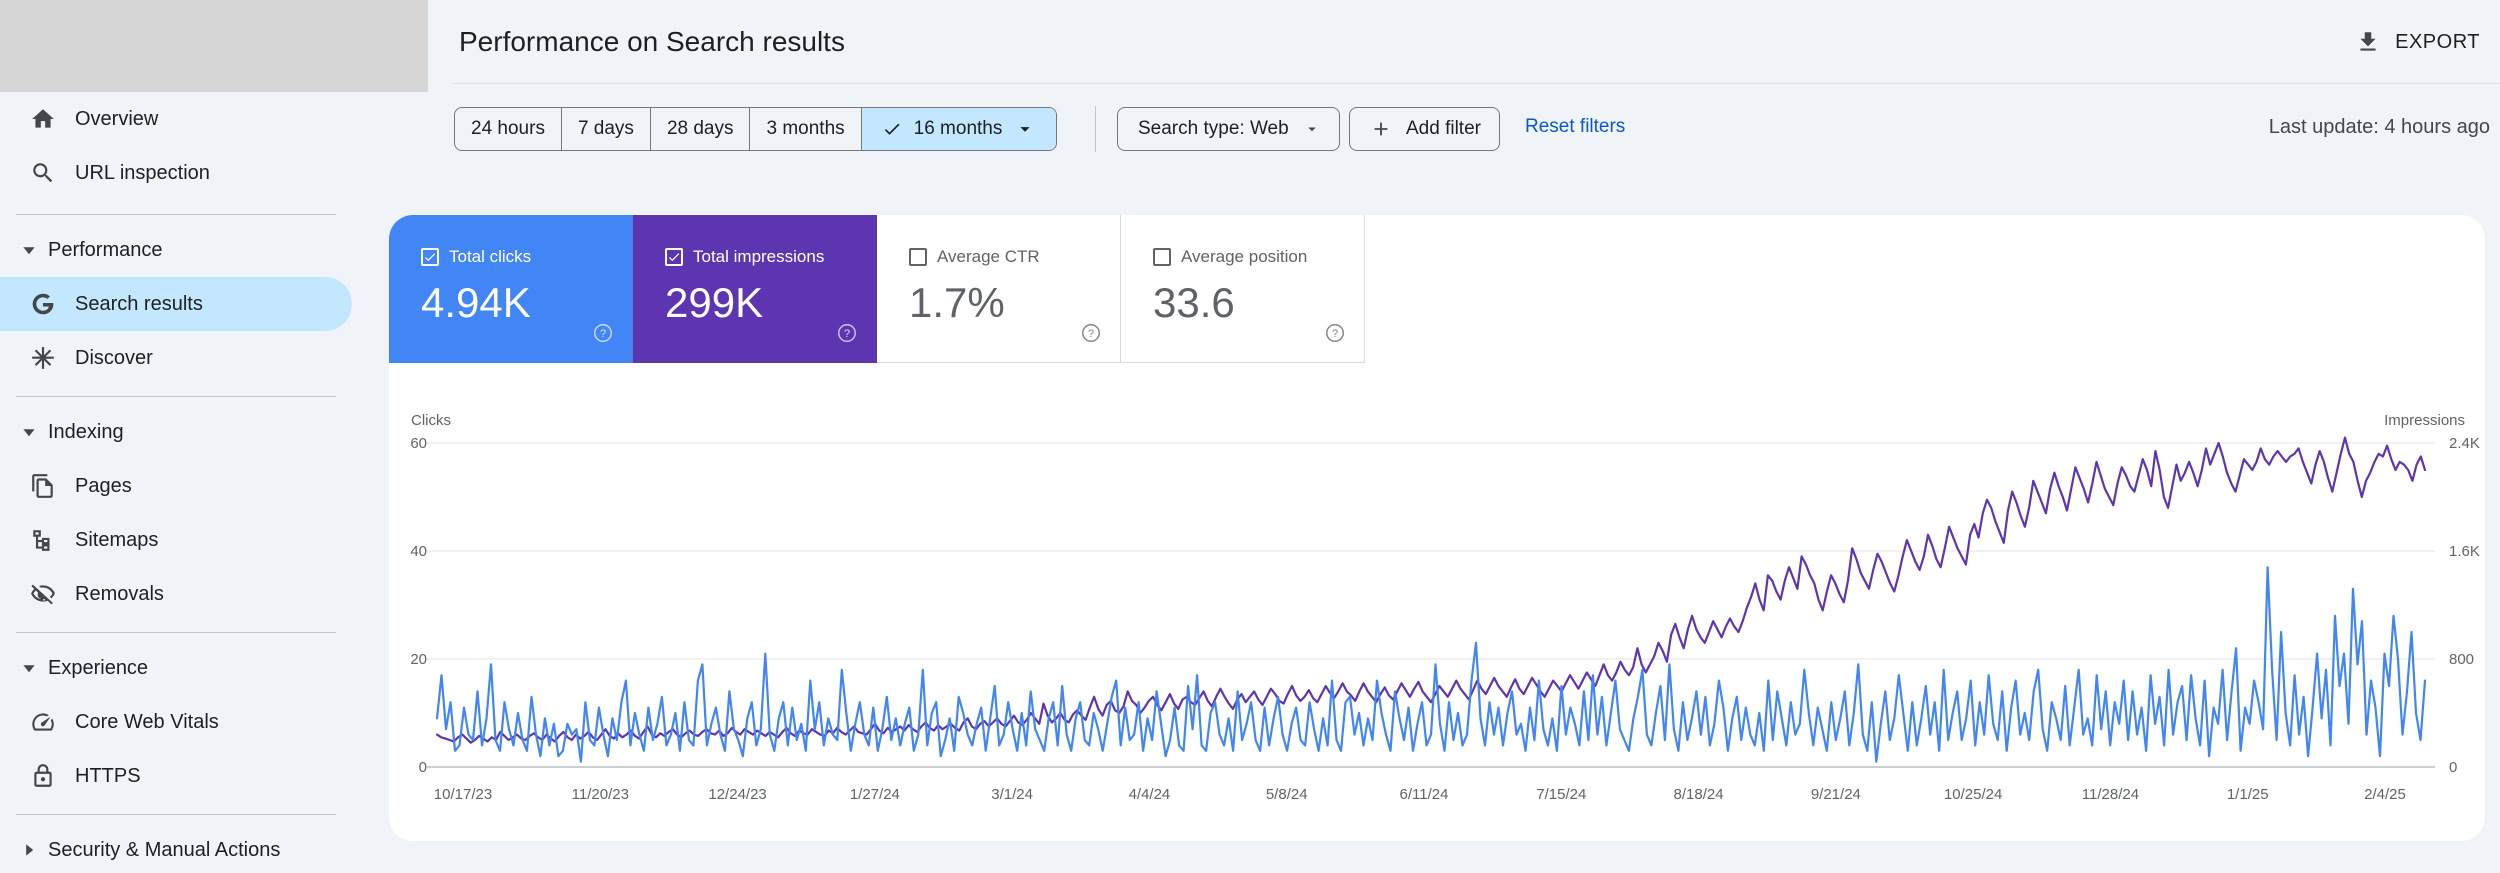 Image resolution: width=2500 pixels, height=873 pixels. I want to click on x-tick-label: 6/11/24, so click(1424, 794).